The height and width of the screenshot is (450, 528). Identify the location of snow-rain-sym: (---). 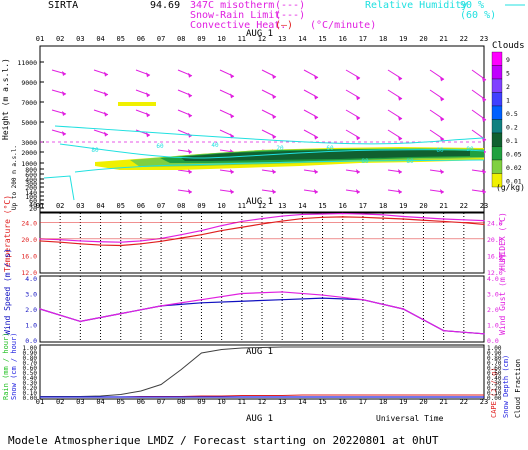
(290, 15).